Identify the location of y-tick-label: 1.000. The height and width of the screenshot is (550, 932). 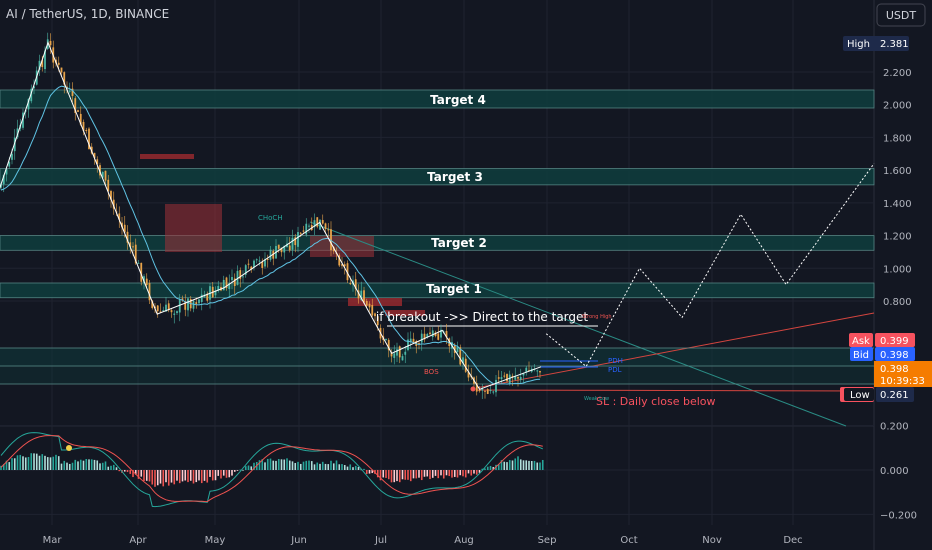
(897, 269).